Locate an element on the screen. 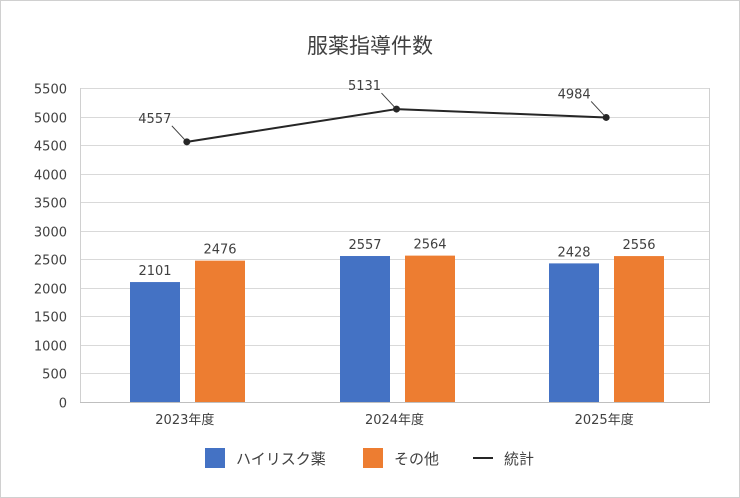 The image size is (740, 498). y-tick-label: 4500 is located at coordinates (50, 147).